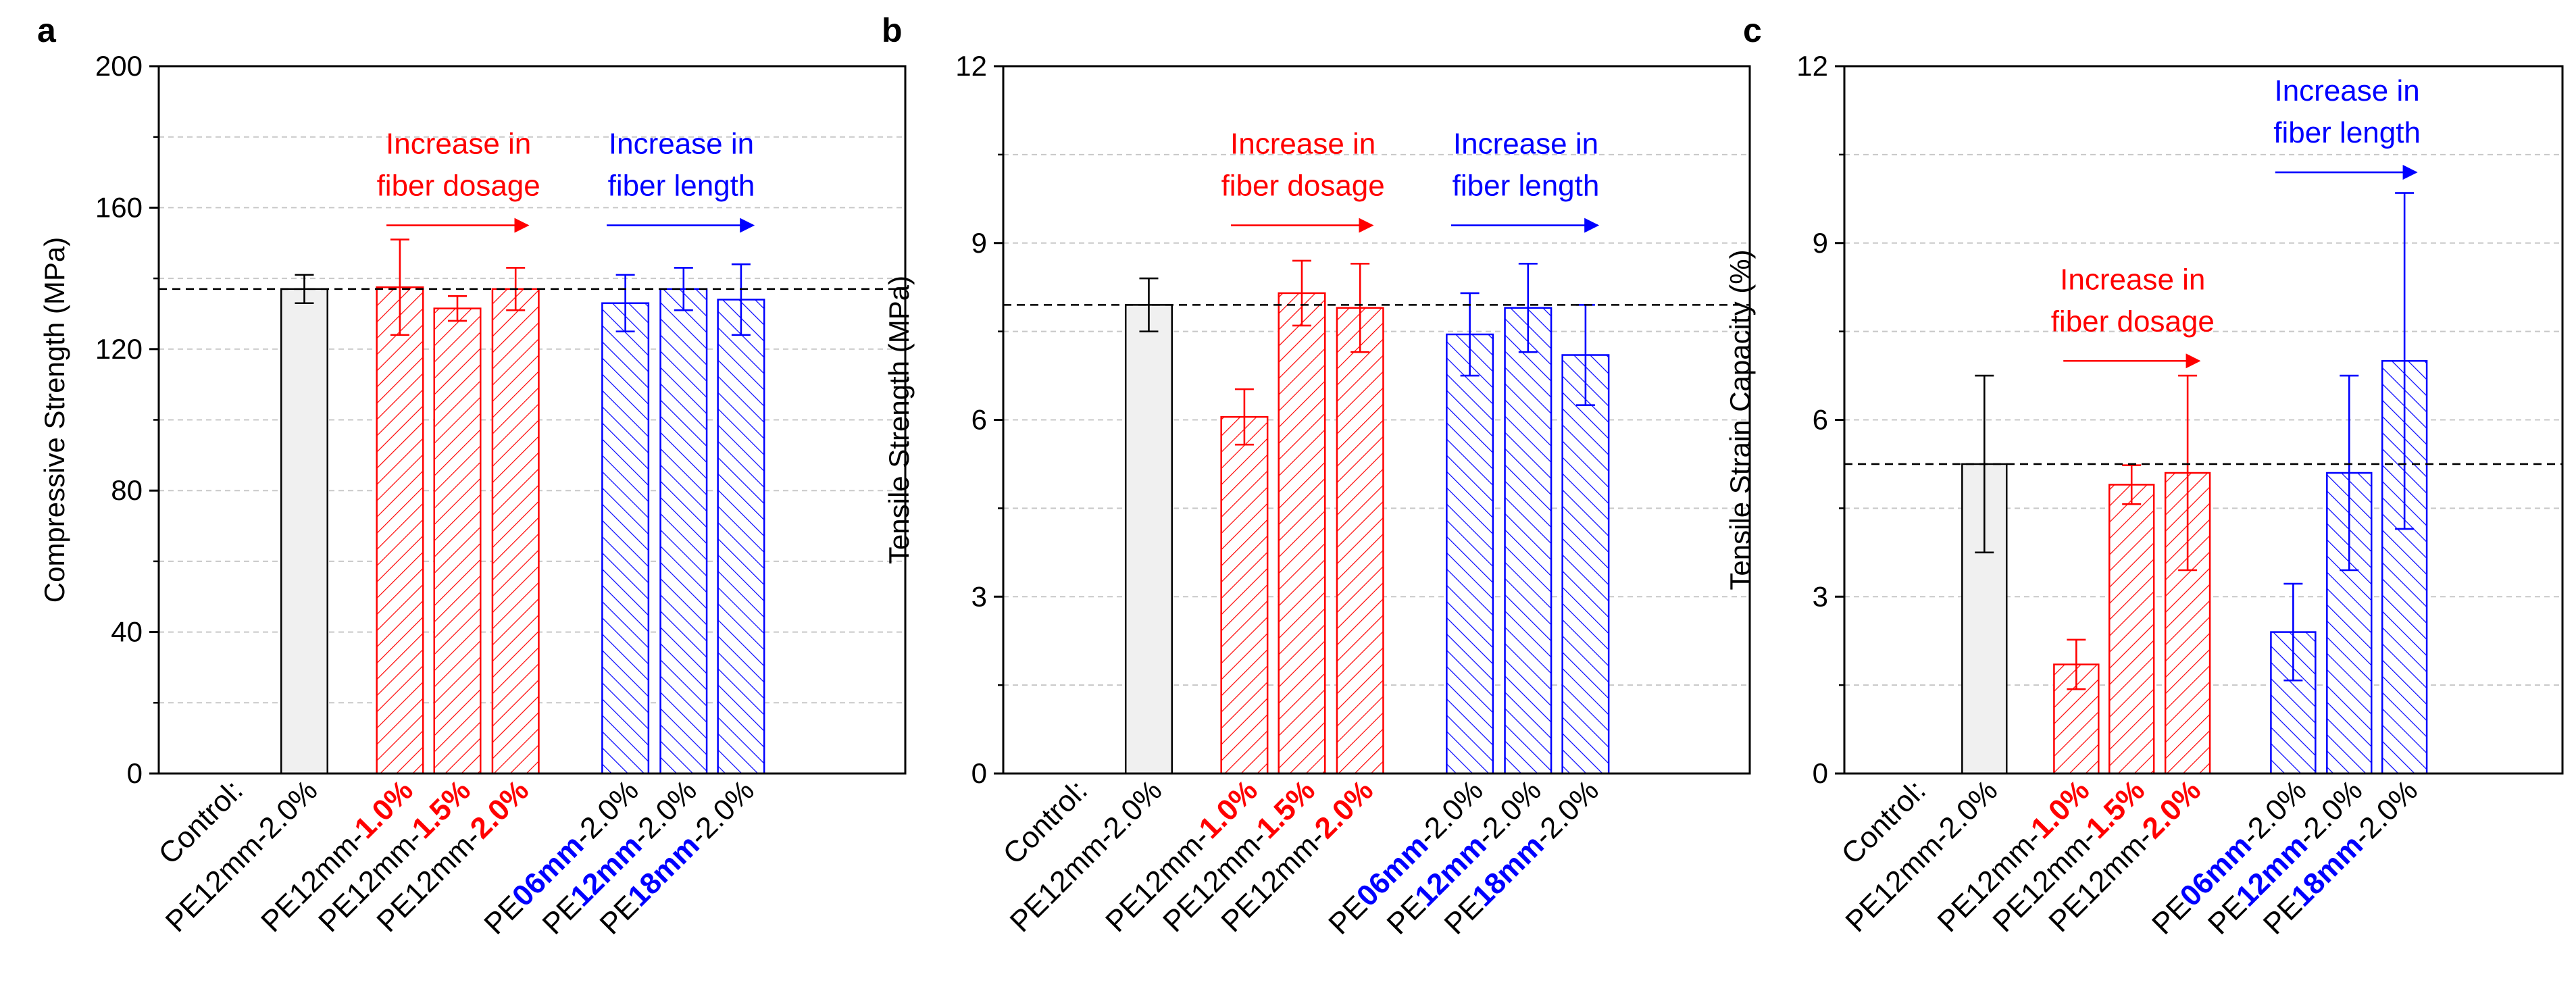 This screenshot has width=2576, height=989. I want to click on y-tick-label: 200, so click(119, 66).